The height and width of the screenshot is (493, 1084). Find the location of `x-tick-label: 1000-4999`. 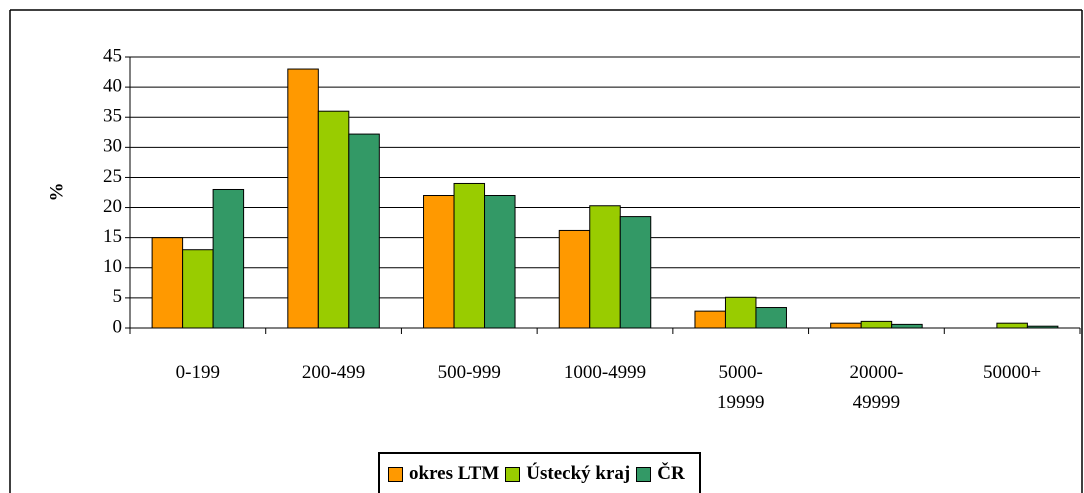

x-tick-label: 1000-4999 is located at coordinates (605, 372).